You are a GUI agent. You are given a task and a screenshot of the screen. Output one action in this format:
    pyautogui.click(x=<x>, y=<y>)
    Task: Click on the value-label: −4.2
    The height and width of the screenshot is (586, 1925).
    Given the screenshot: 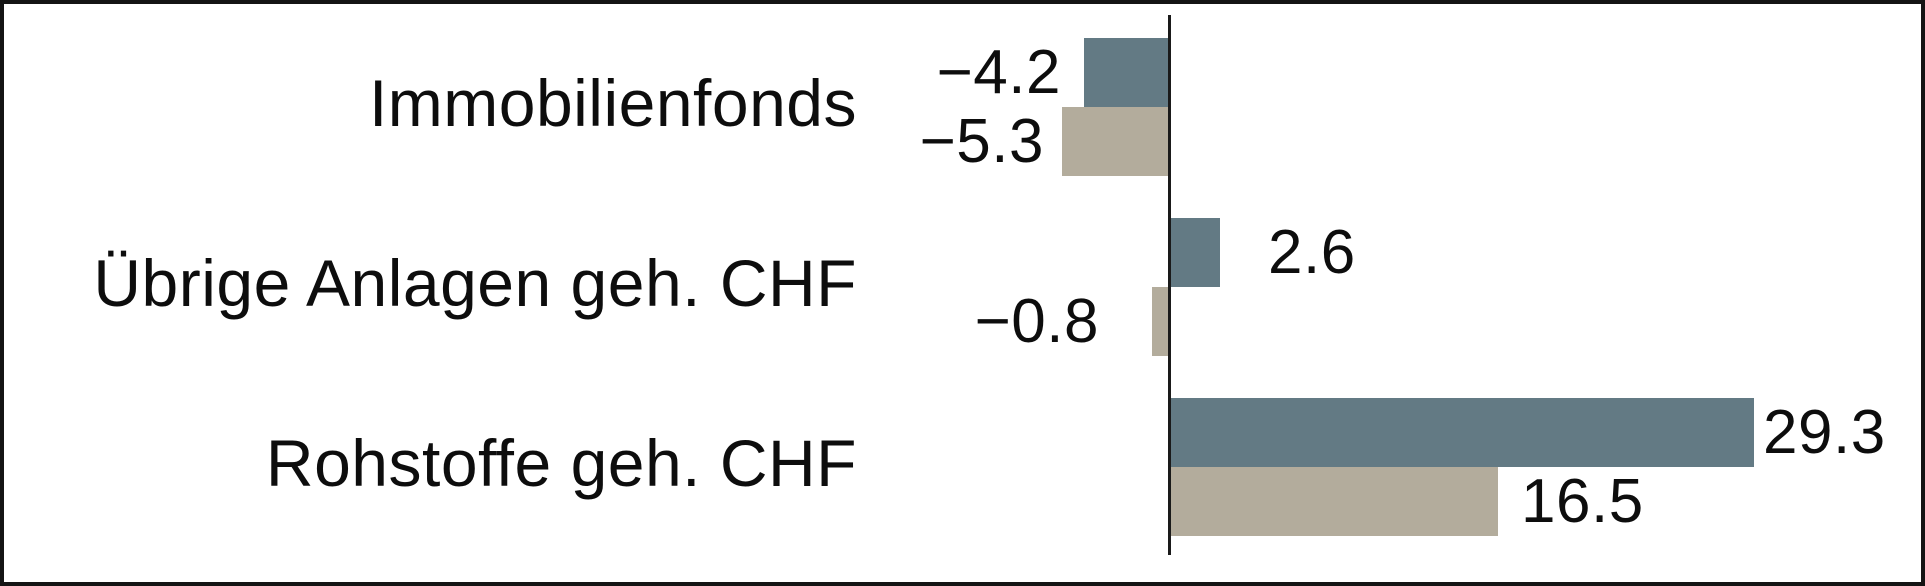 What is the action you would take?
    pyautogui.click(x=998, y=72)
    